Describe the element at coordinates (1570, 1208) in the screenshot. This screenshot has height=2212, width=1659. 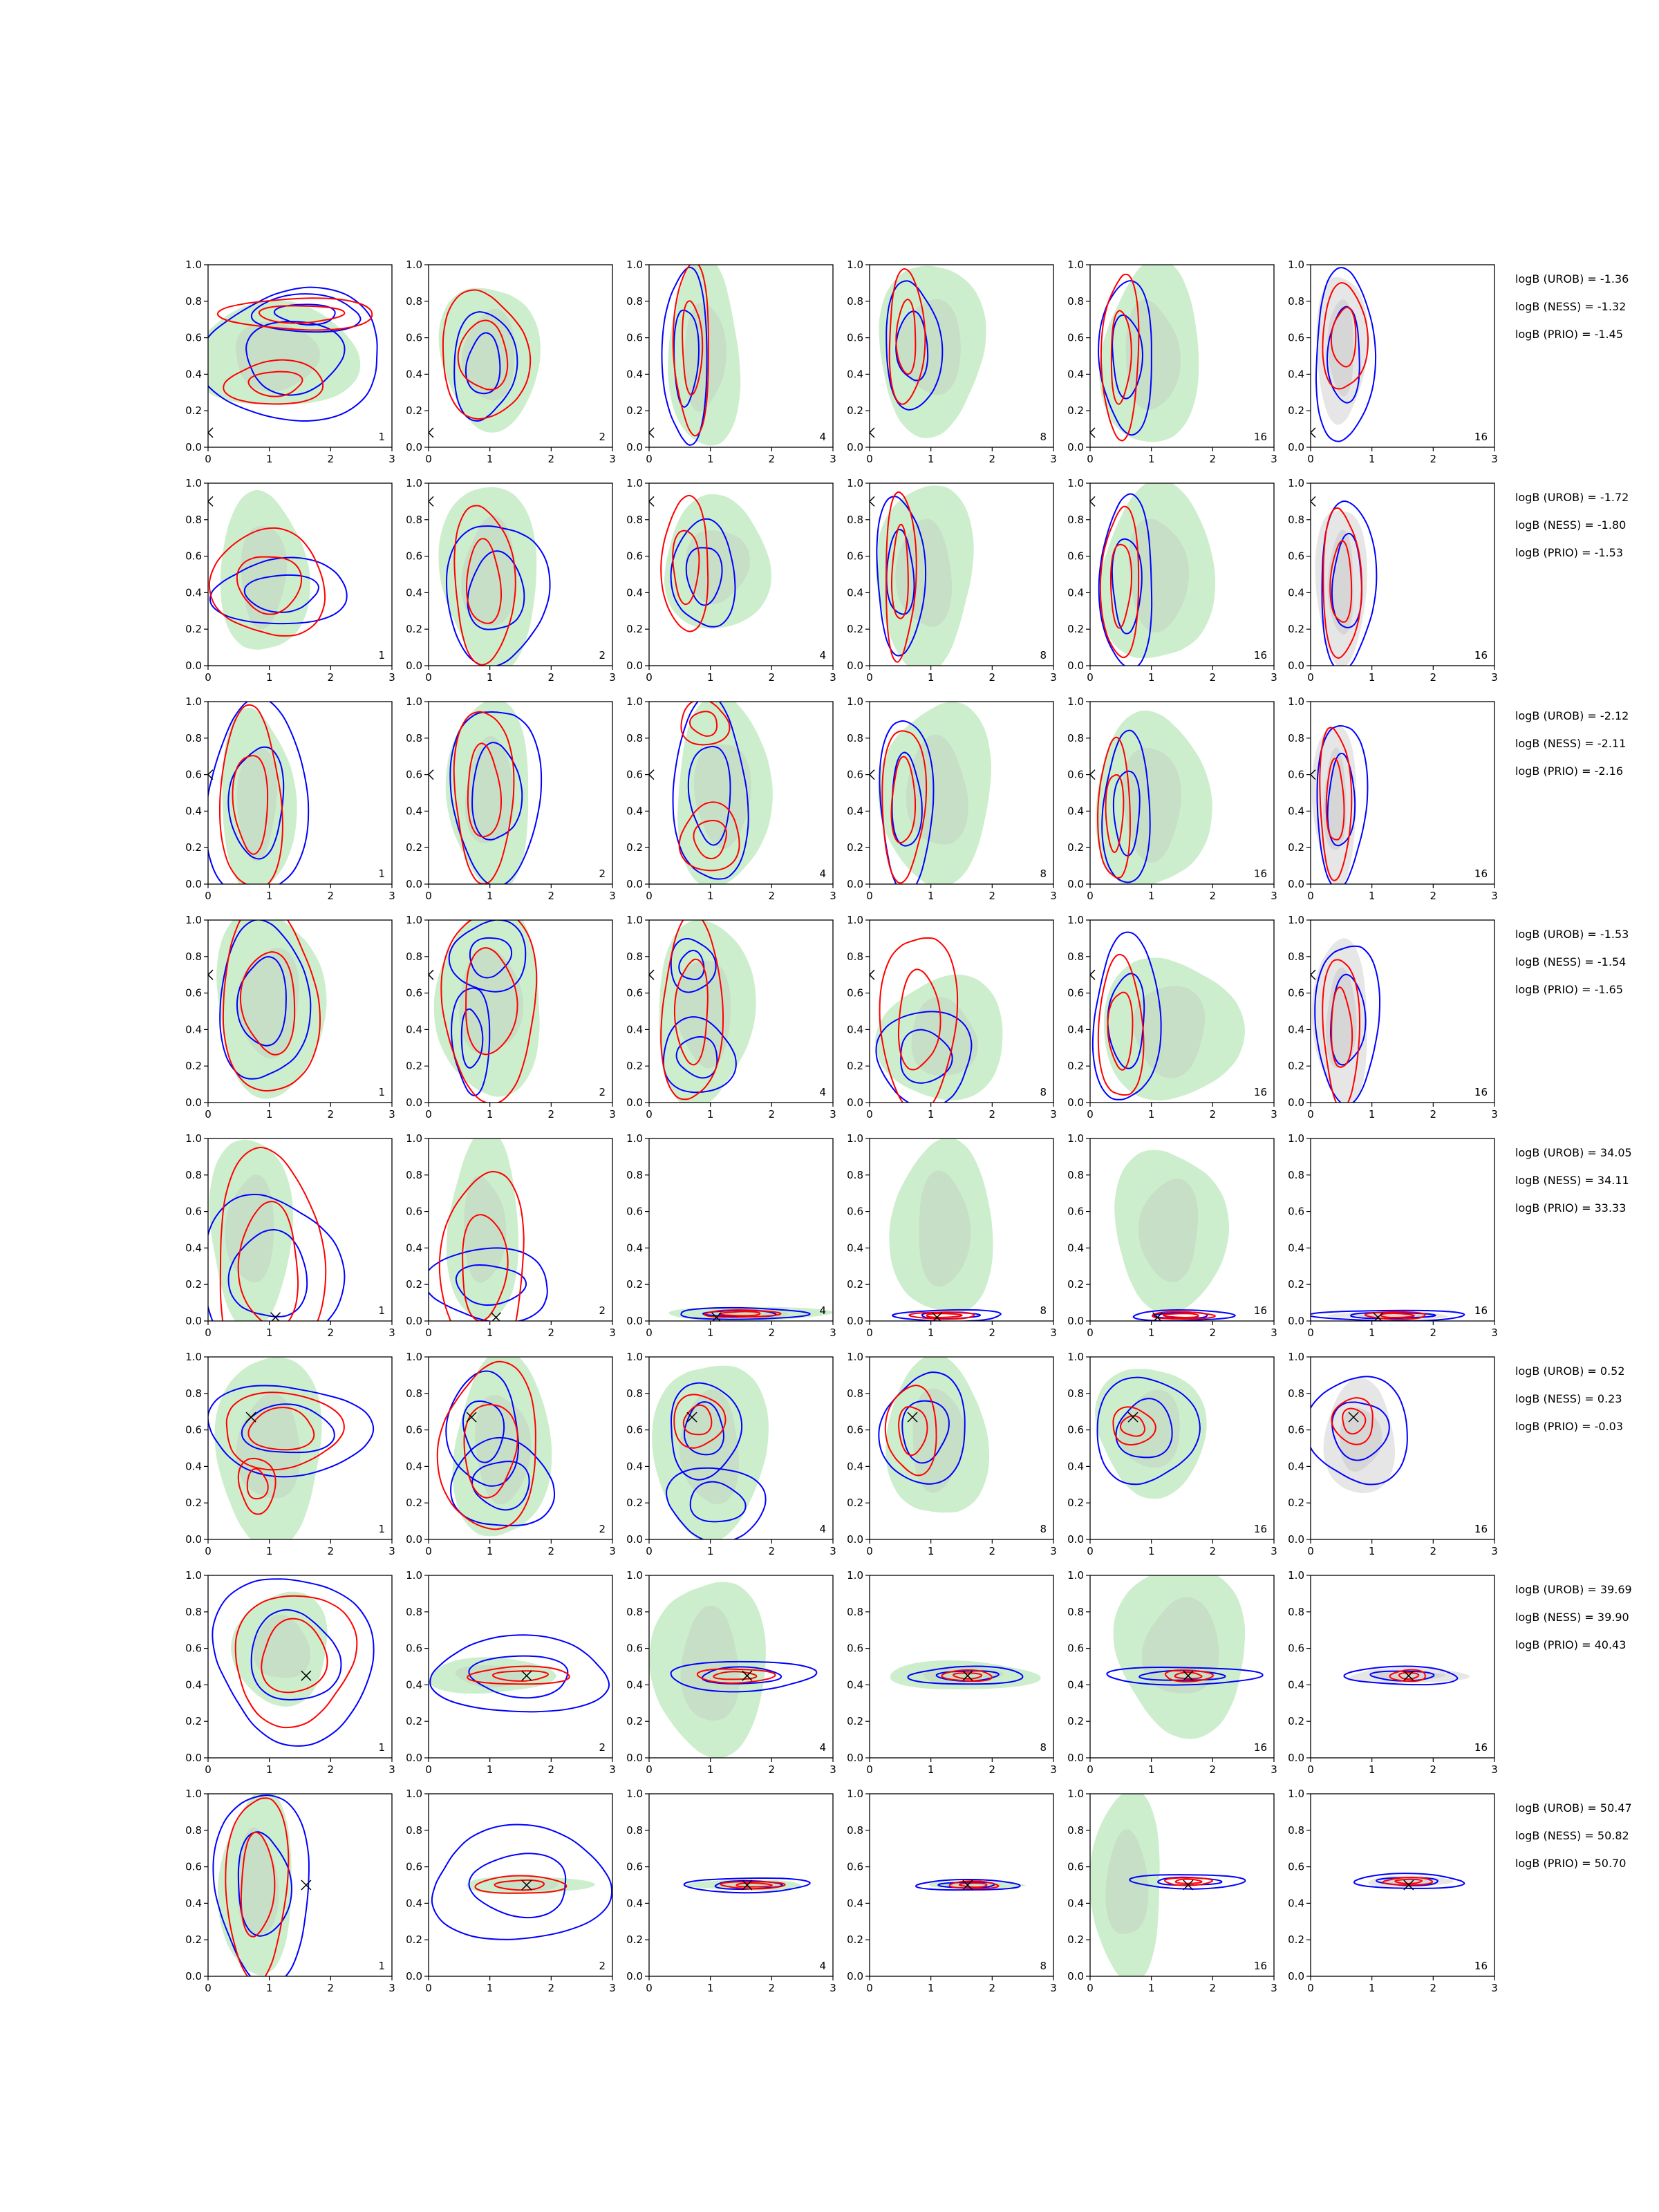
I see `logb-annotation: logB (PRIO) = 33.33` at that location.